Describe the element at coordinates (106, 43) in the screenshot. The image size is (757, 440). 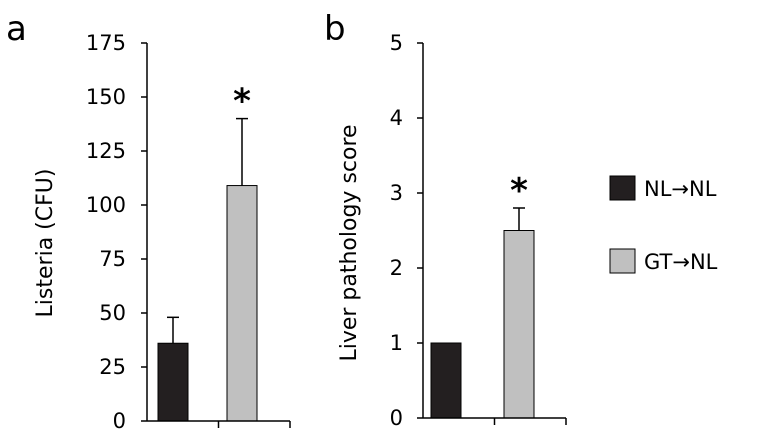
I see `panel-a-y-tick-label: 175` at that location.